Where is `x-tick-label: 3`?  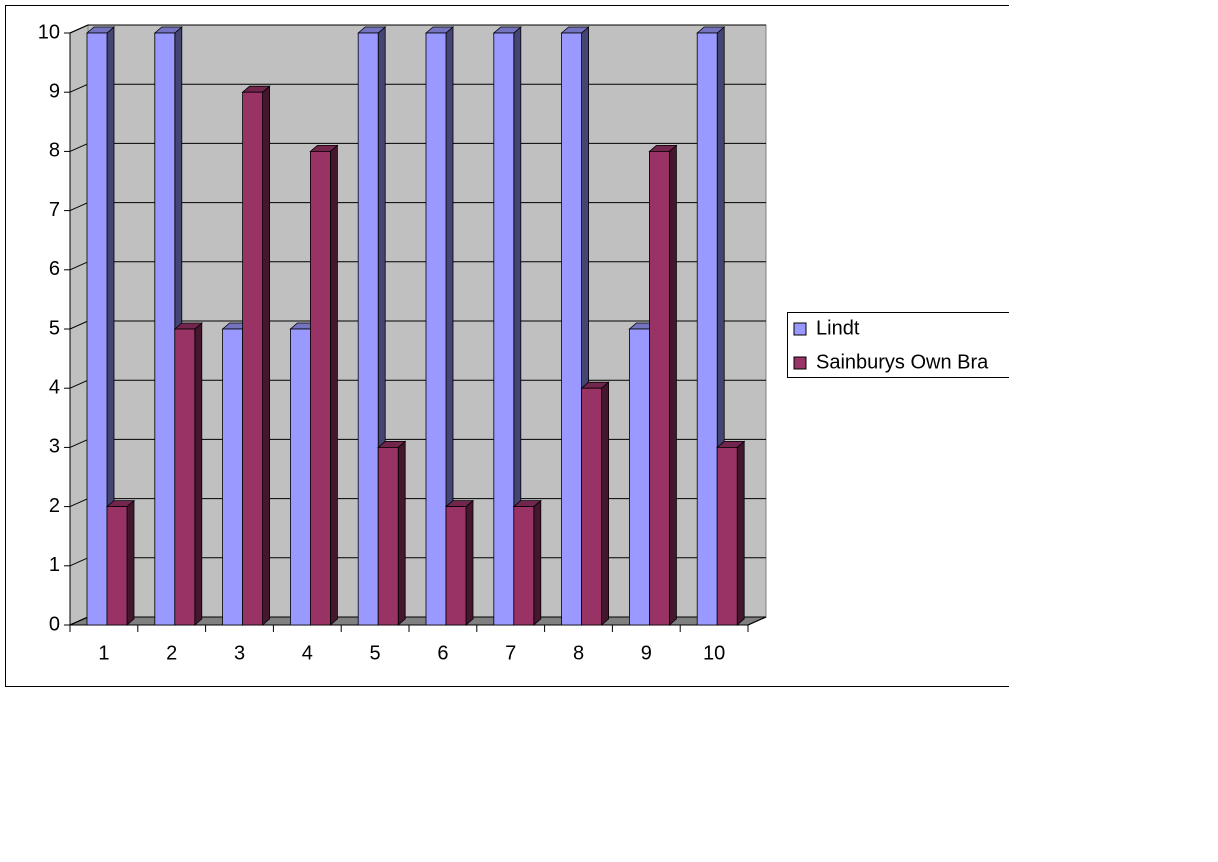
x-tick-label: 3 is located at coordinates (239, 653).